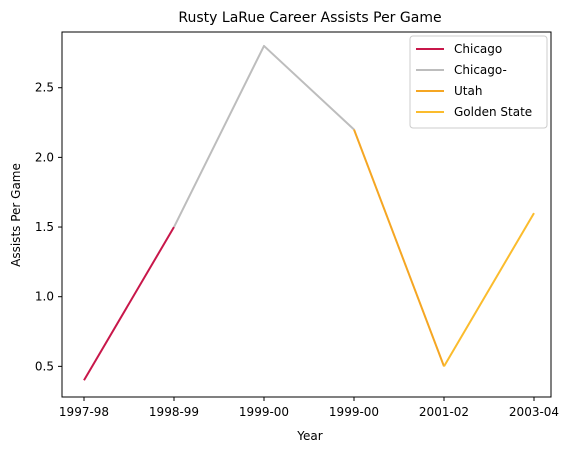 The image size is (570, 453). I want to click on chart-title: Rusty LaRue Career Assists Per Game, so click(309, 18).